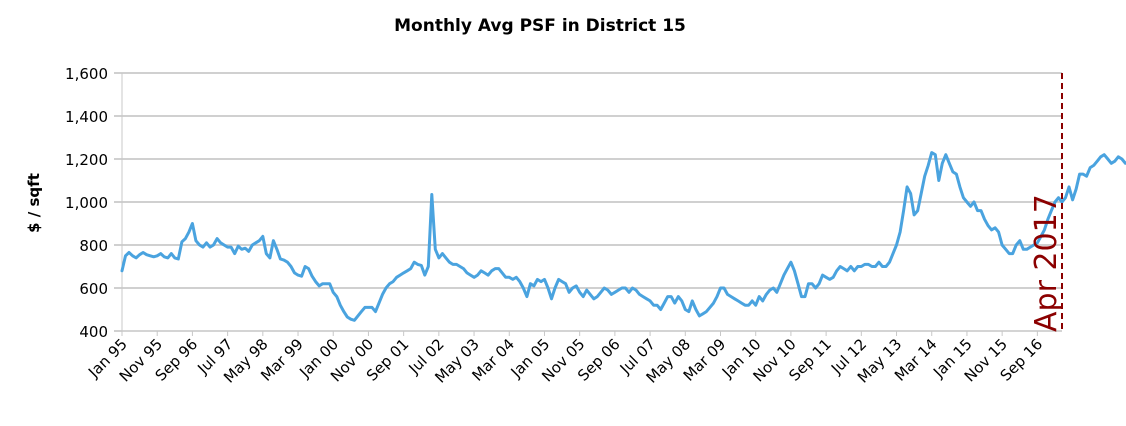 This screenshot has width=1126, height=426. I want to click on y-tick-label: 400, so click(93, 332).